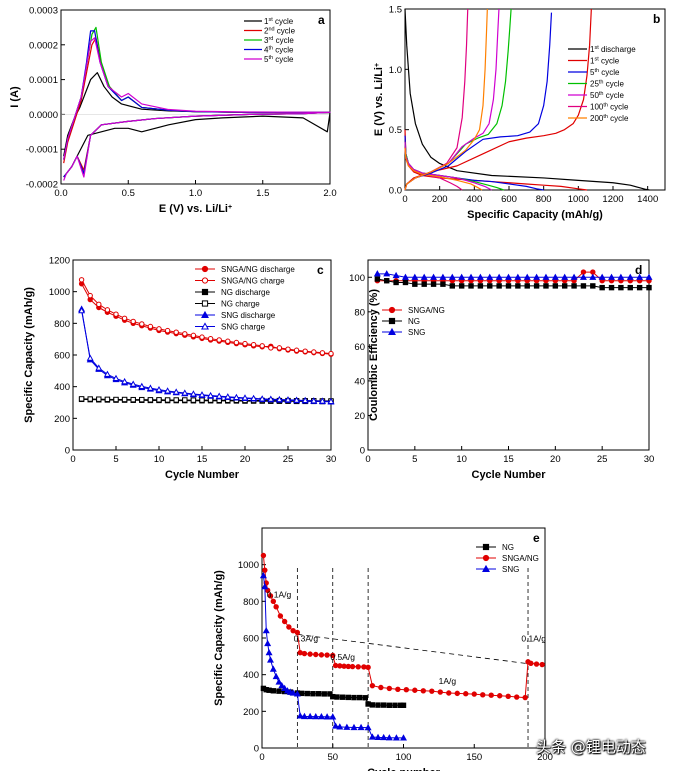 The height and width of the screenshot is (771, 677). I want to click on panel-c-legend-label-4: NG charge, so click(240, 304).